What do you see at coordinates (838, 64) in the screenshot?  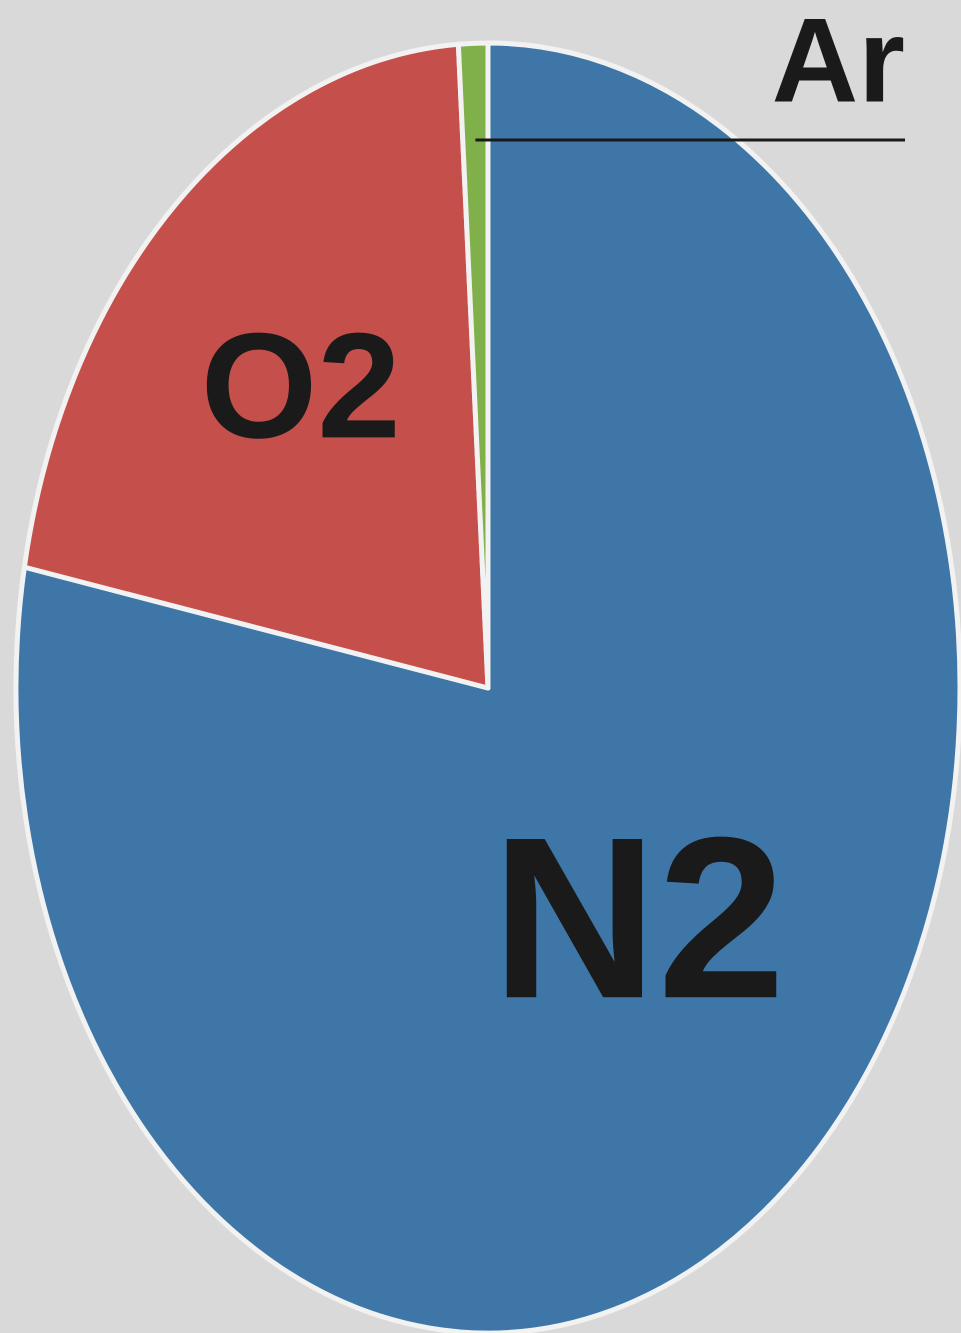 I see `slice-label: Ar` at bounding box center [838, 64].